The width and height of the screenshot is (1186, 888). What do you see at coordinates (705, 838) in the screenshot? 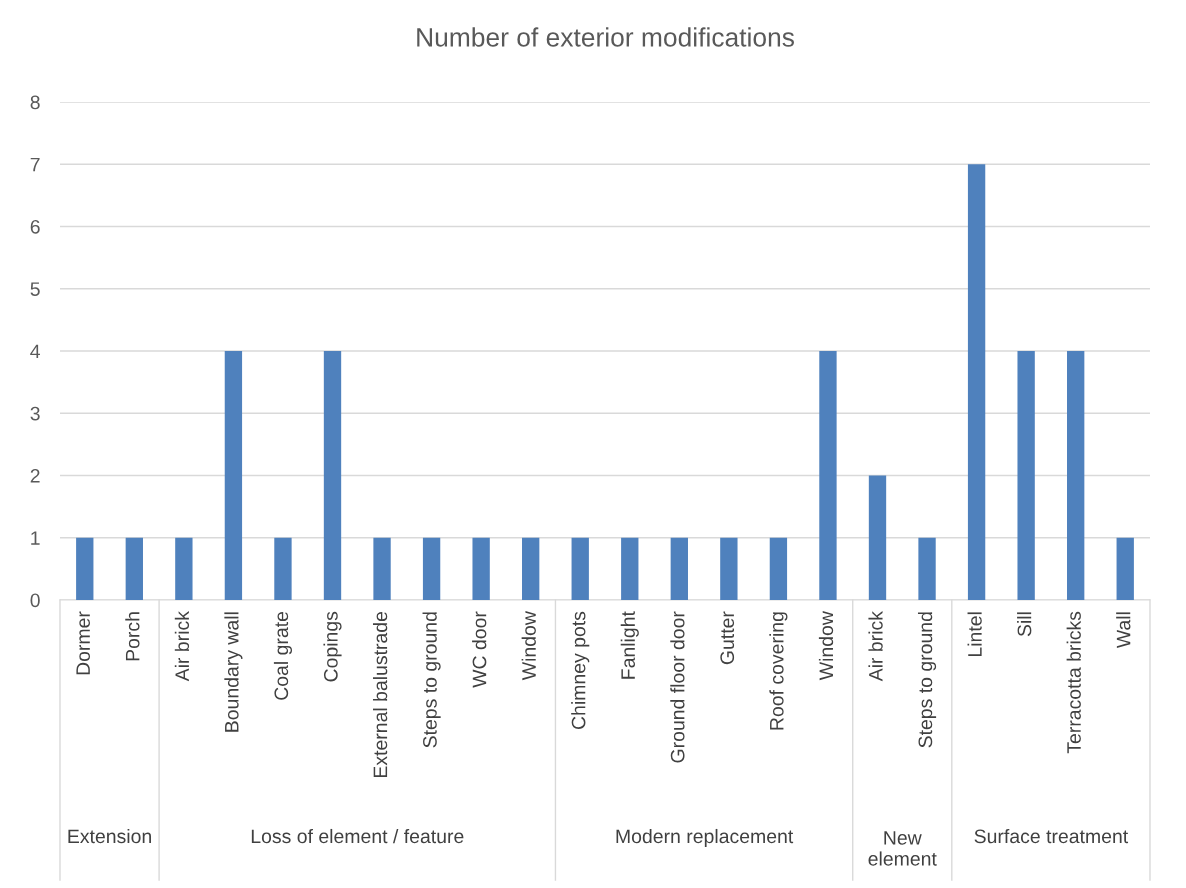
I see `text: Modern replacement` at bounding box center [705, 838].